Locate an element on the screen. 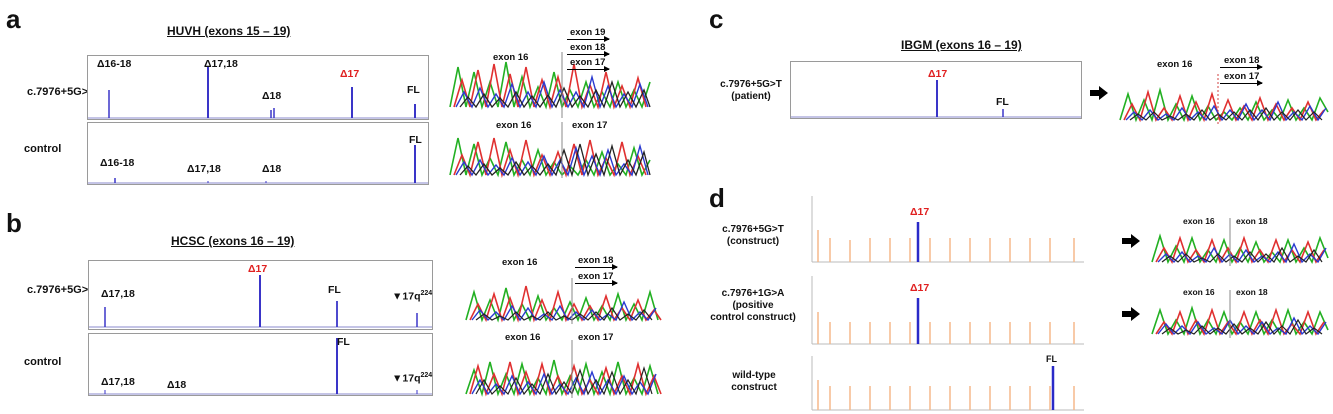 This screenshot has height=414, width=1333. panel-c-arrow is located at coordinates (1099, 93).